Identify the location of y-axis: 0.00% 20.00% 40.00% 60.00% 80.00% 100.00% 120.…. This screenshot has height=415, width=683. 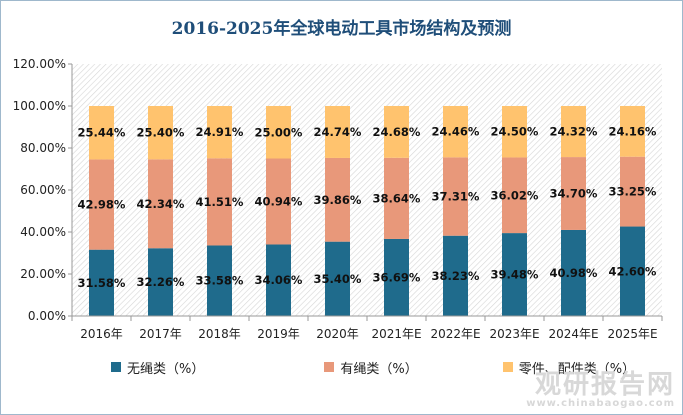
(43, 190).